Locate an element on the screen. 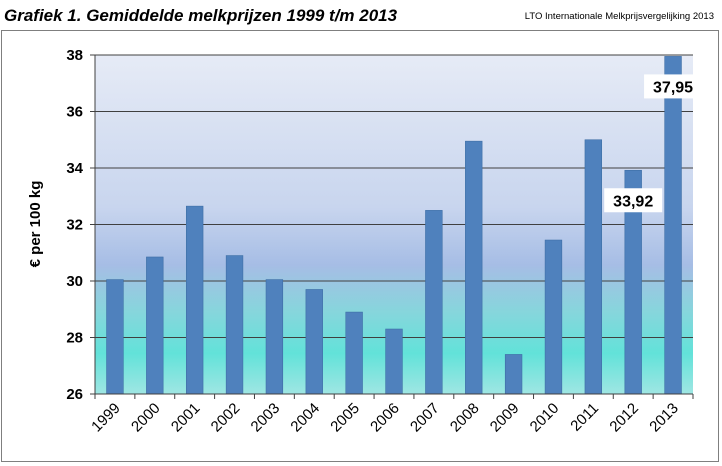 This screenshot has width=722, height=466. y-tick-label: 28 is located at coordinates (74, 338).